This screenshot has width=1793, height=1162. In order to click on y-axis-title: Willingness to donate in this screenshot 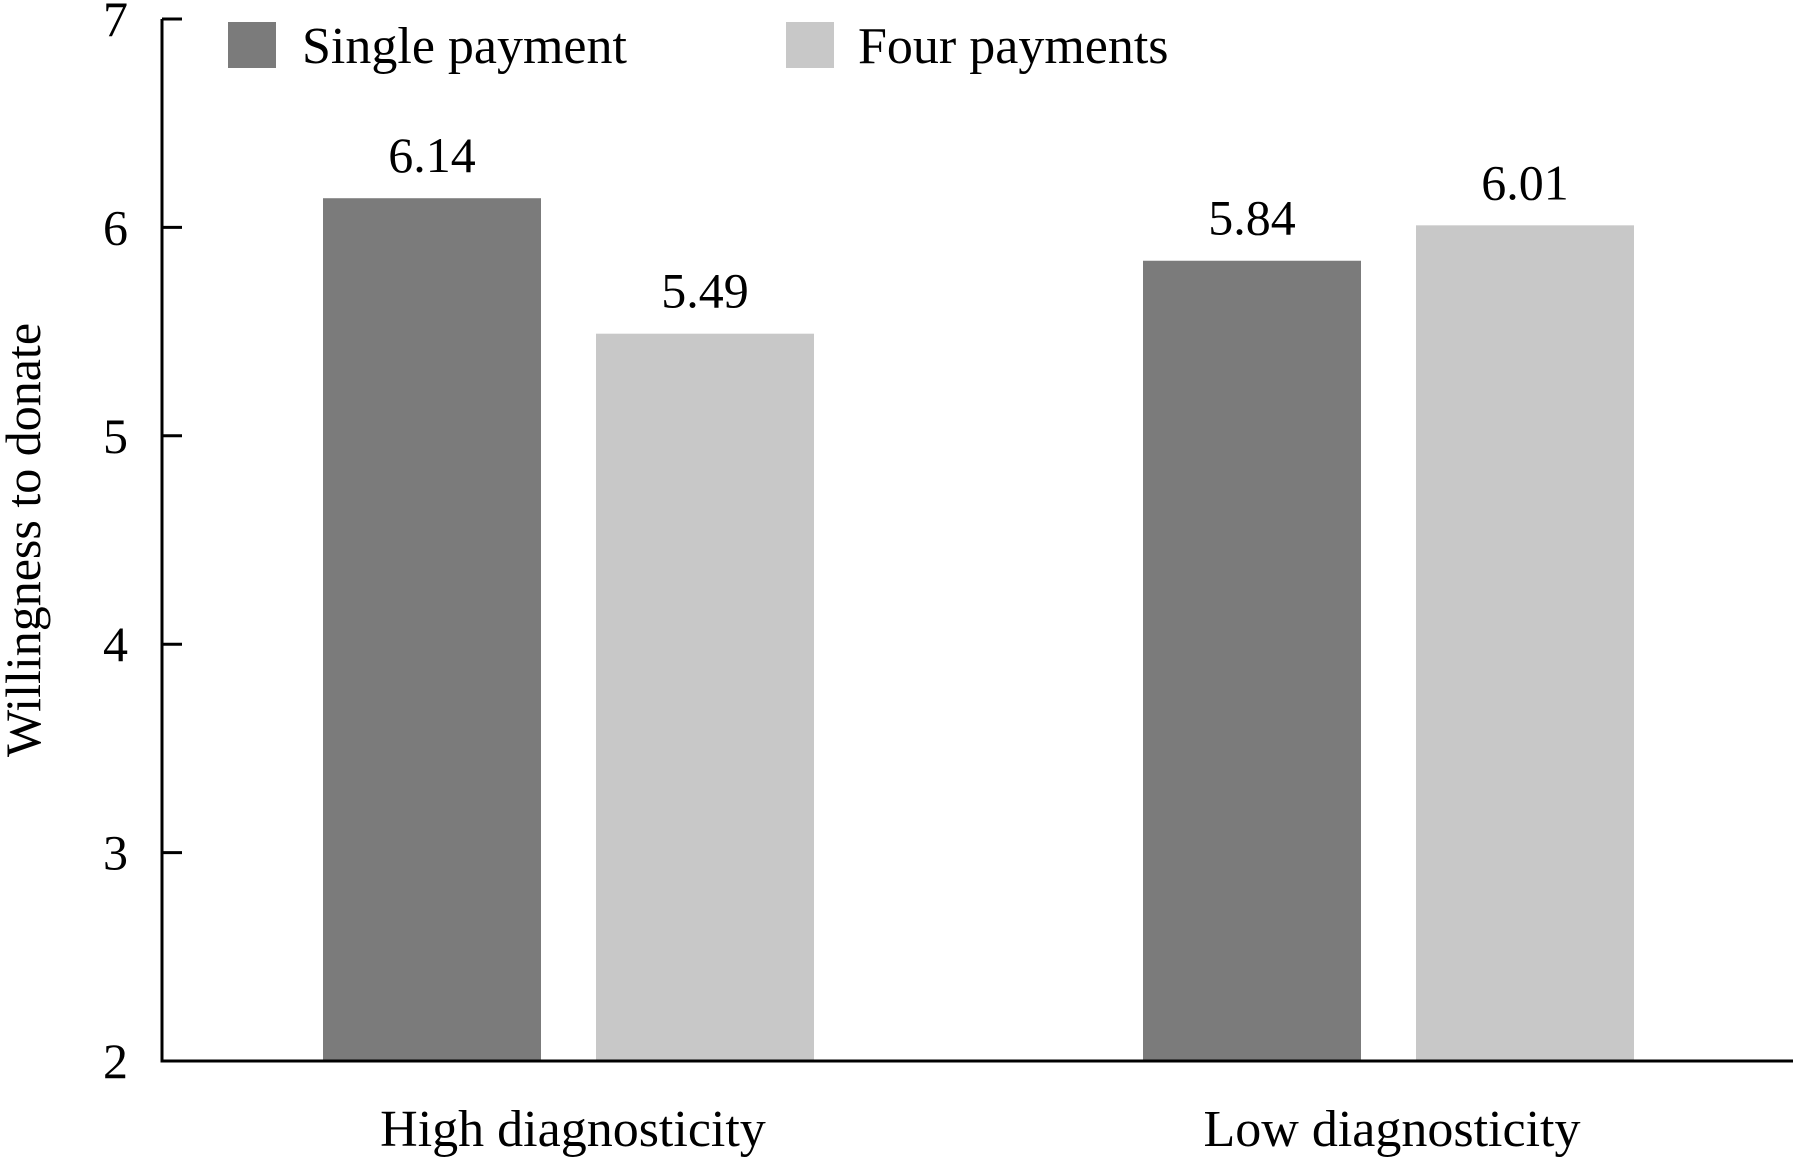, I will do `click(25, 540)`.